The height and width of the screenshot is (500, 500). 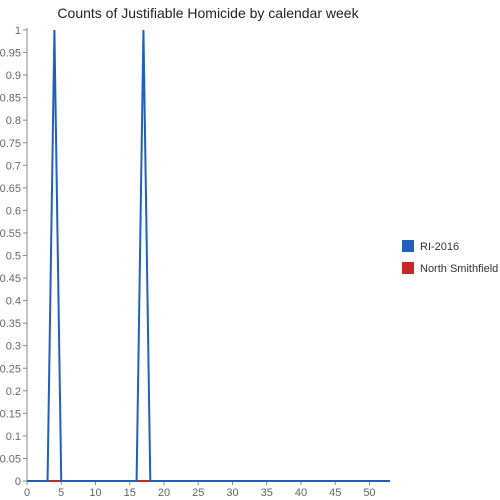 I want to click on x-tick-label: 0, so click(x=27, y=493).